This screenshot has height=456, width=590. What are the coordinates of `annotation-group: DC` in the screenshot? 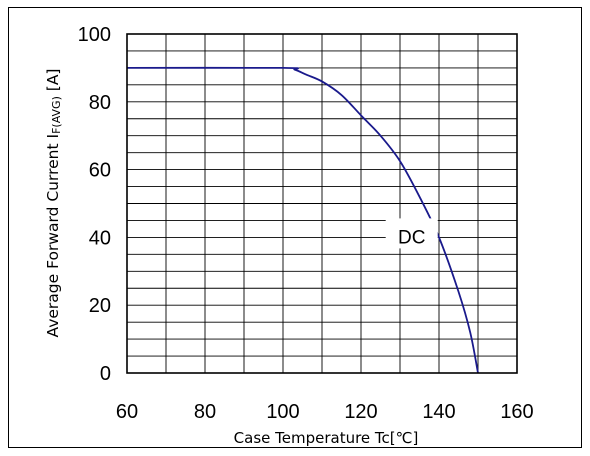 It's located at (411, 233).